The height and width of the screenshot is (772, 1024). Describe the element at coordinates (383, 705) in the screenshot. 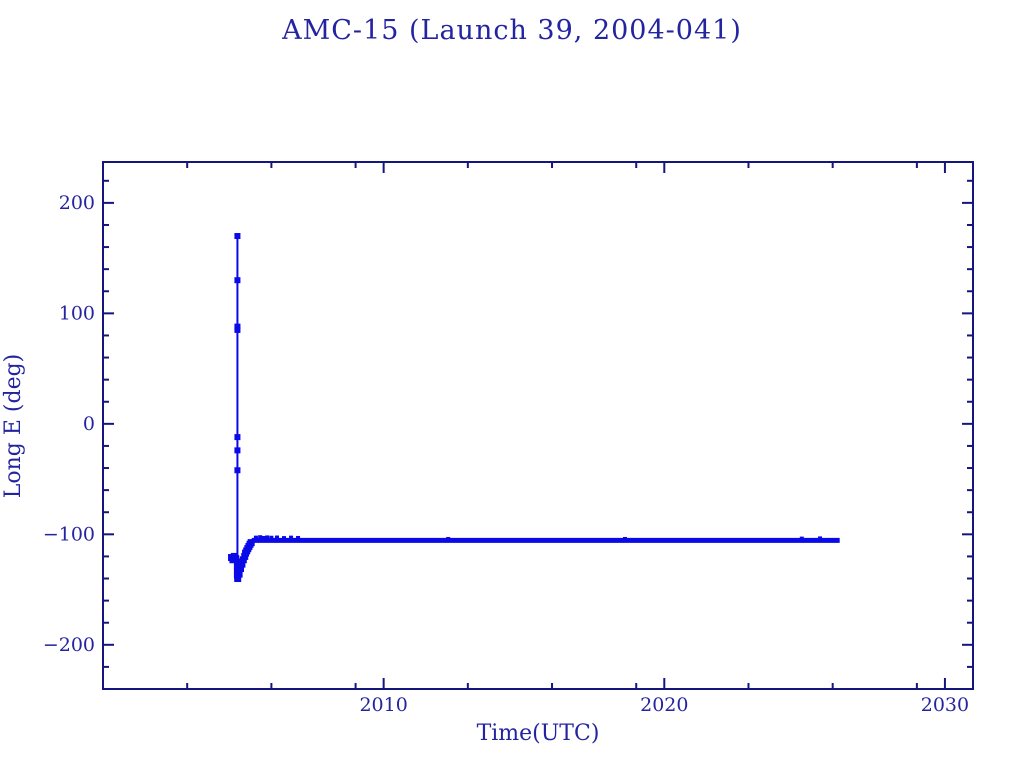

I see `x-tick-label: 2010` at that location.